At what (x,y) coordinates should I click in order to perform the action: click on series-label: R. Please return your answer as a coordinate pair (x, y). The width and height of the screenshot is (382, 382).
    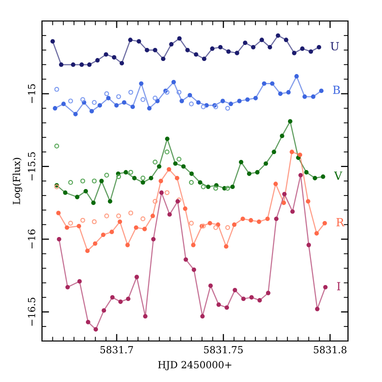
    Looking at the image, I should click on (340, 222).